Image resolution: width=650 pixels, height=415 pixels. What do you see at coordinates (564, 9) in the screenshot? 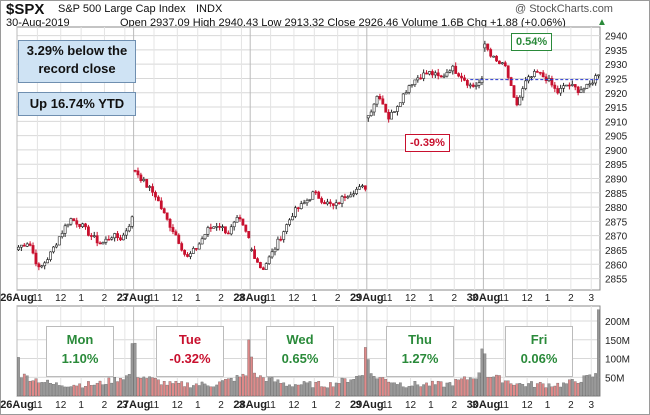
I see `watermark: @ StockCharts.com` at bounding box center [564, 9].